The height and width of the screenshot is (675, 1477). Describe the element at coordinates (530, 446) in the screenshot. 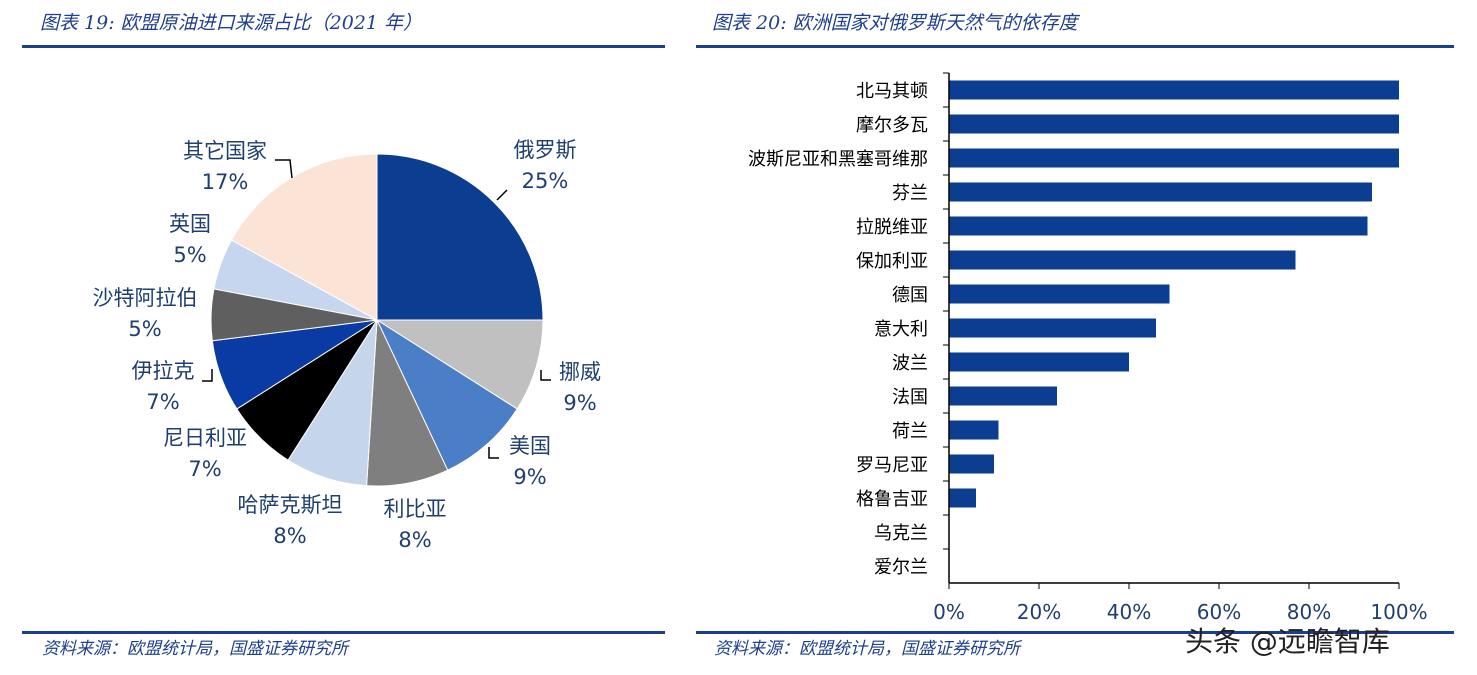

I see `pie-label-name: 美国` at that location.